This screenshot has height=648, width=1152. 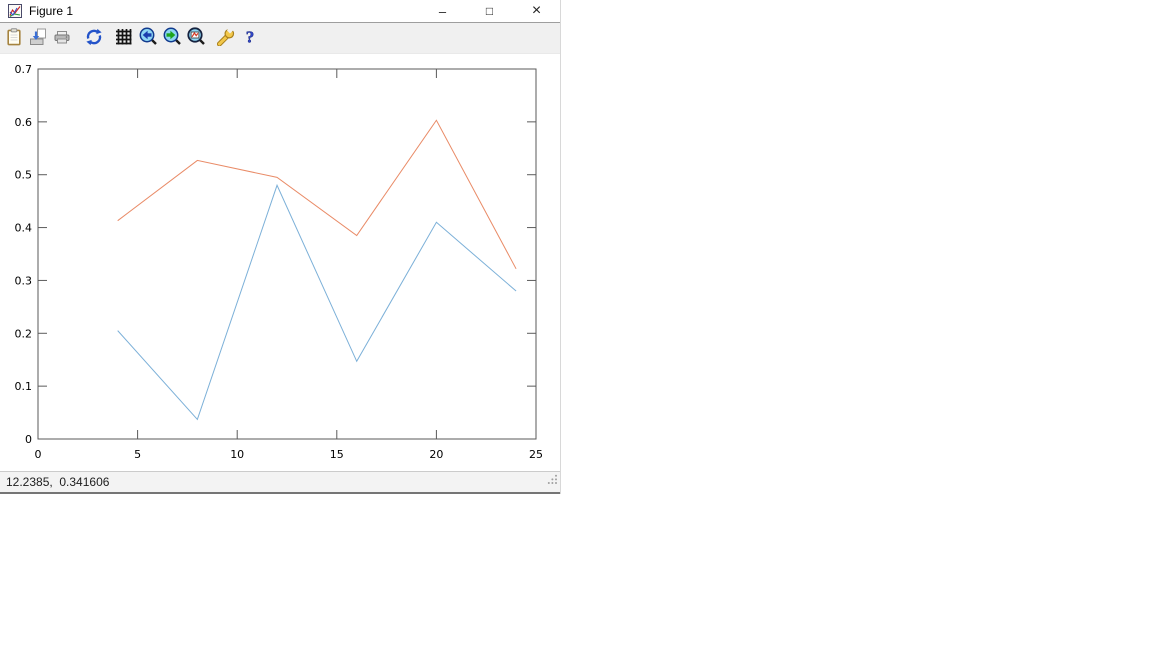 I want to click on zoom-next-button, so click(x=172, y=38).